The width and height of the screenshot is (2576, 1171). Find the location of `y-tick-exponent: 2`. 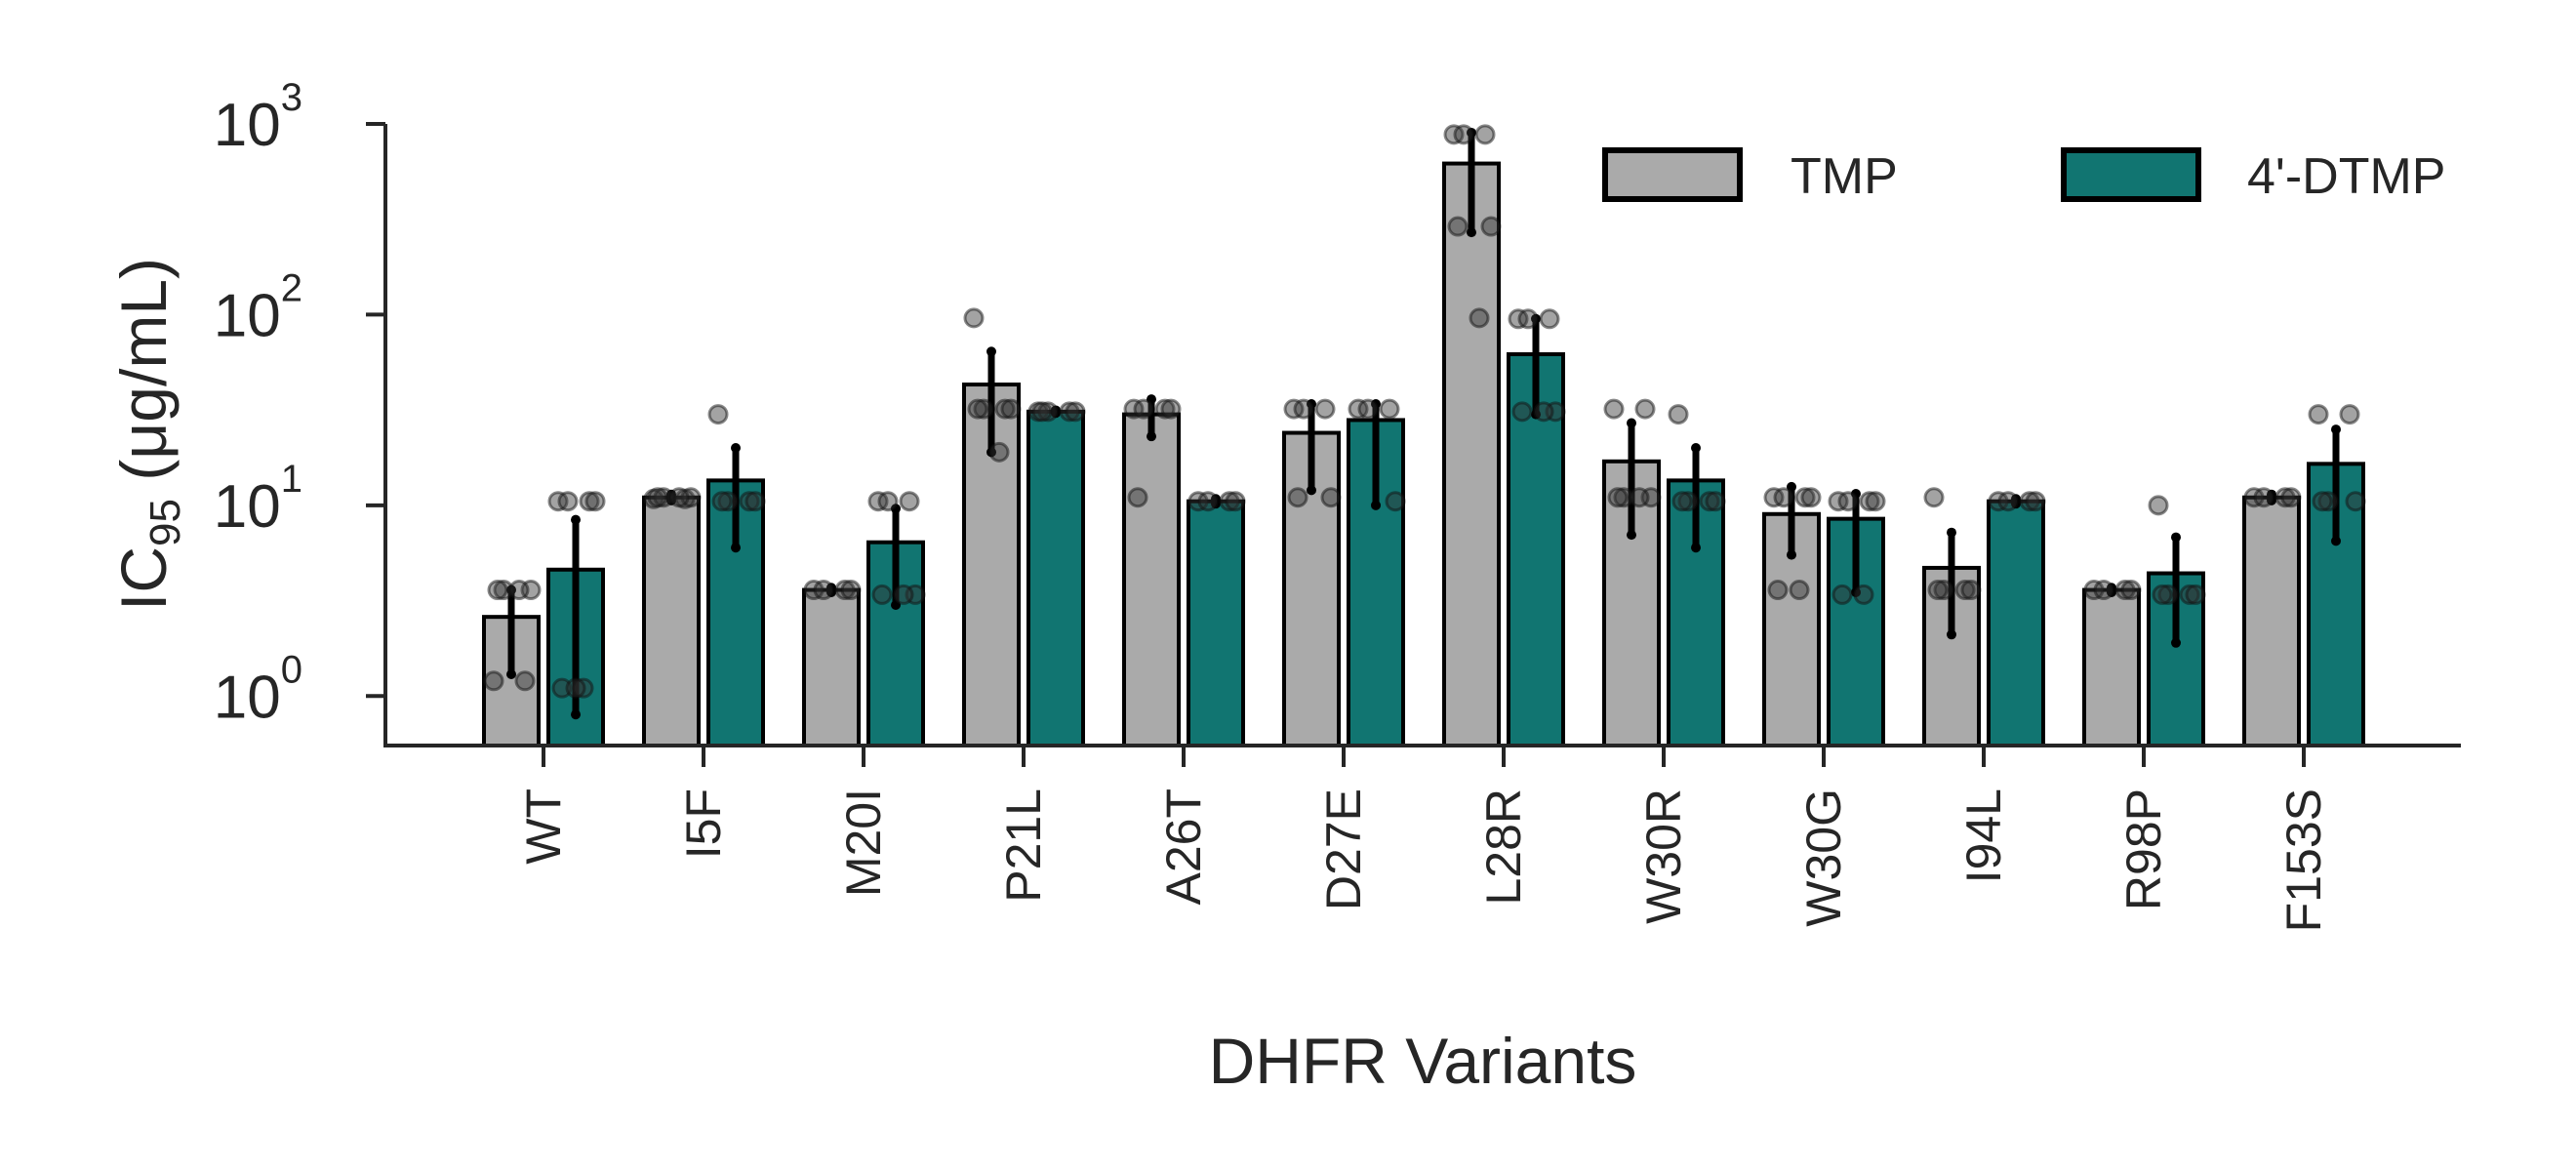

y-tick-exponent: 2 is located at coordinates (291, 287).